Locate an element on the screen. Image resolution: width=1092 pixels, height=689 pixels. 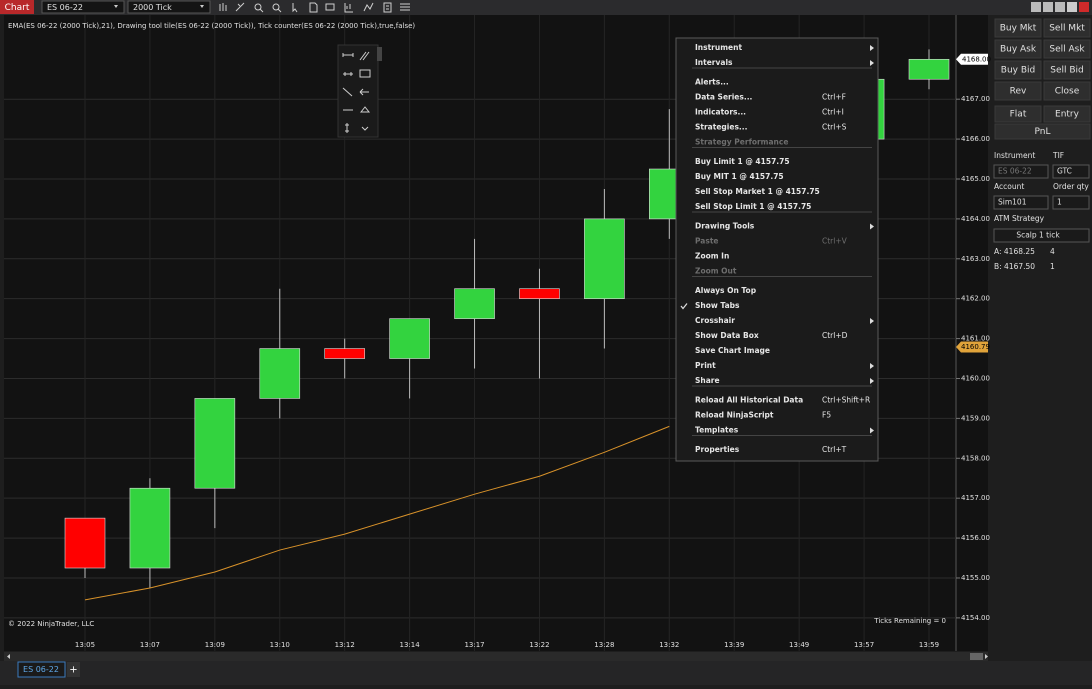
tab is located at coordinates (41, 669).